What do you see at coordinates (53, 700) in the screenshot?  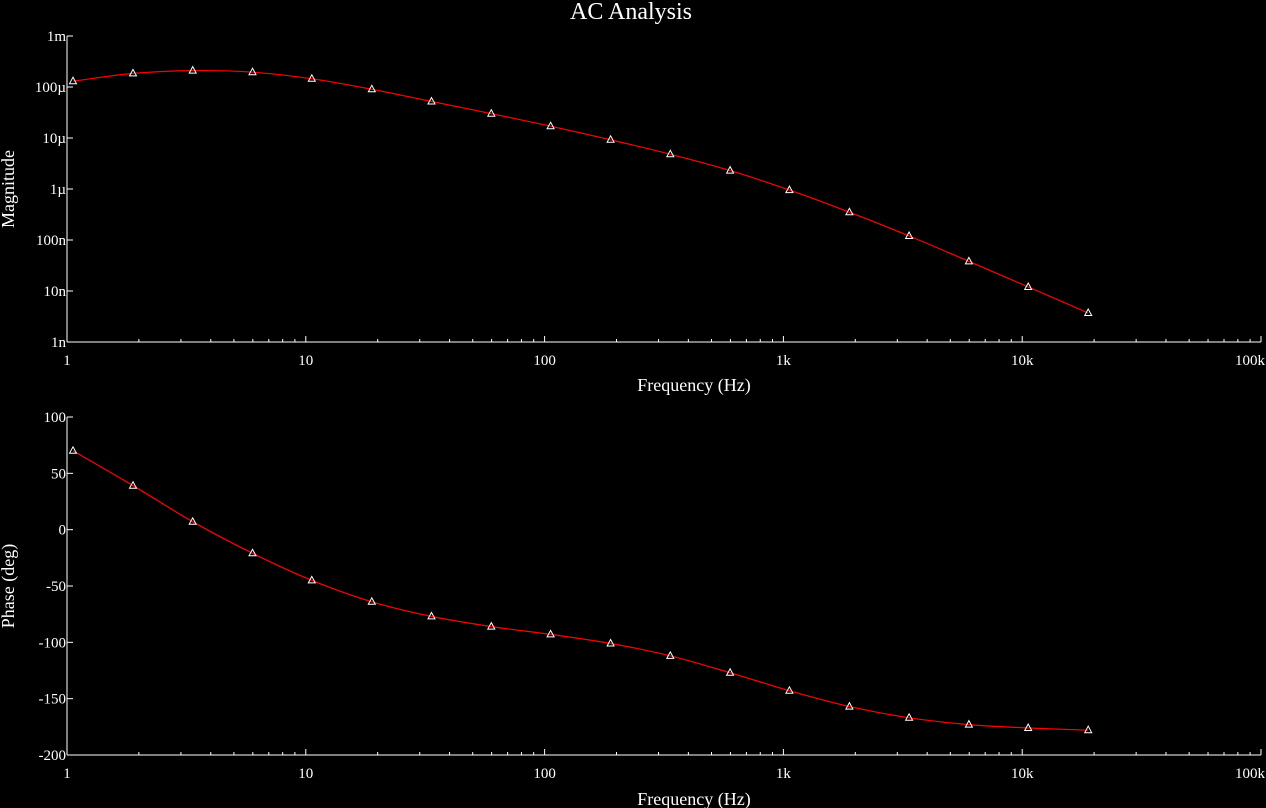 I see `phase-y-tick-label: -150` at bounding box center [53, 700].